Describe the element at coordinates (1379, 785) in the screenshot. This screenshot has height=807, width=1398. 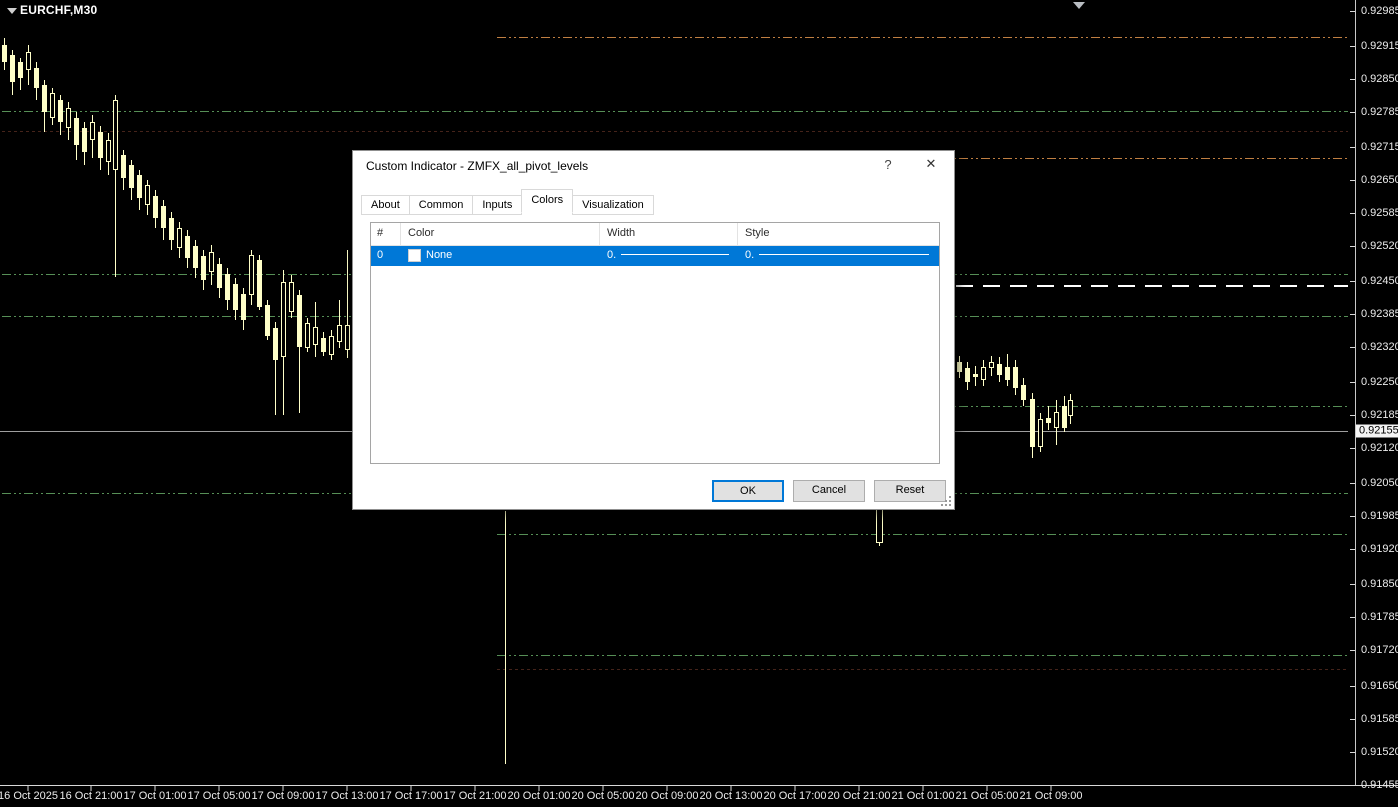
I see `price-label: 0.91455` at that location.